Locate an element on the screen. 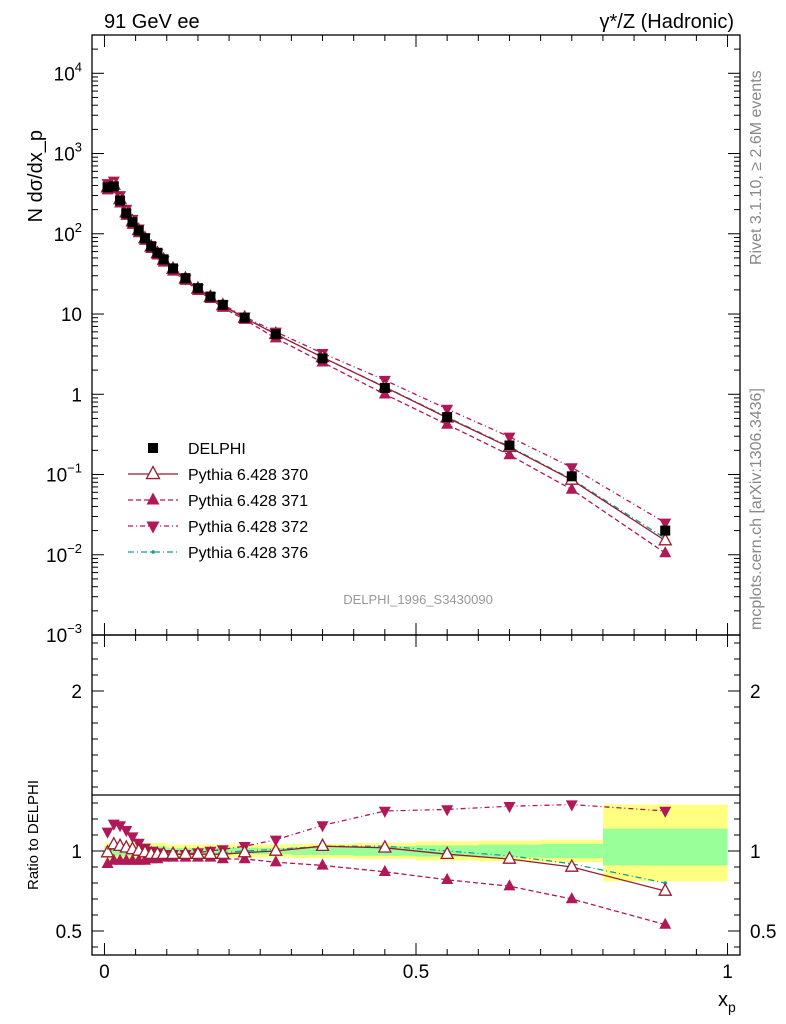  main-y-axis-label: N dσ/dx_p is located at coordinates (36, 176).